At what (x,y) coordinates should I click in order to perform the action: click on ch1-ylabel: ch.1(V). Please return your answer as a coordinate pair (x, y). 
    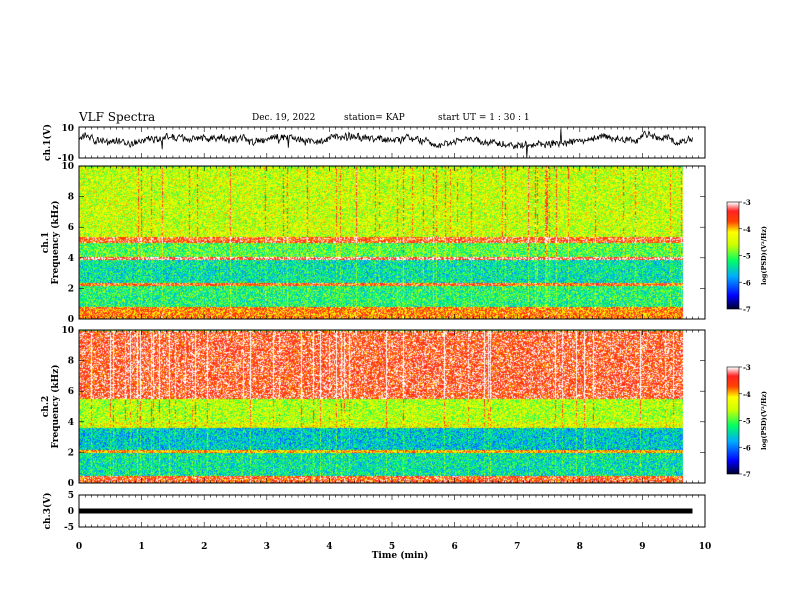
    Looking at the image, I should click on (47, 142).